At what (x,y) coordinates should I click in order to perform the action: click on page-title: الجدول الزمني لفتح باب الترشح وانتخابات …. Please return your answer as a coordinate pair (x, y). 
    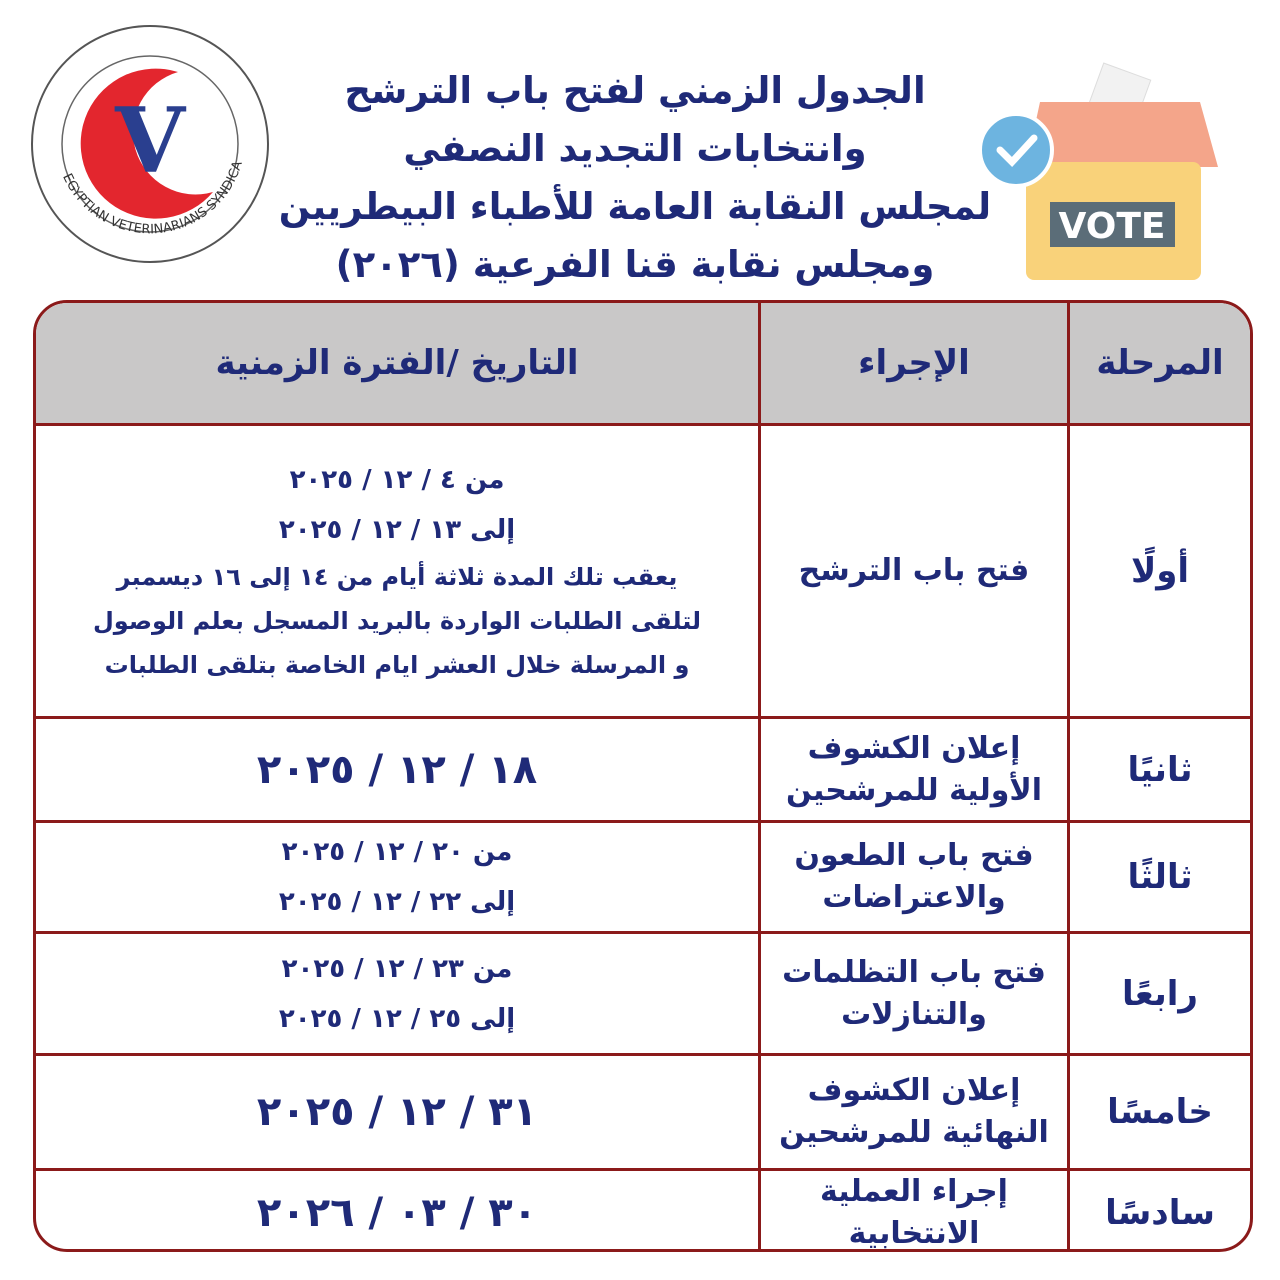
    Looking at the image, I should click on (635, 178).